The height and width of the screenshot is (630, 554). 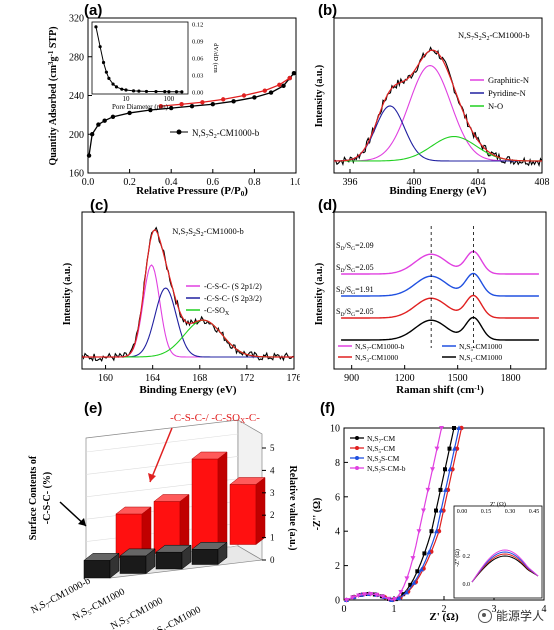 What do you see at coordinates (364, 311) in the screenshot?
I see `chart-d-ratio-value: =2.05` at bounding box center [364, 311].